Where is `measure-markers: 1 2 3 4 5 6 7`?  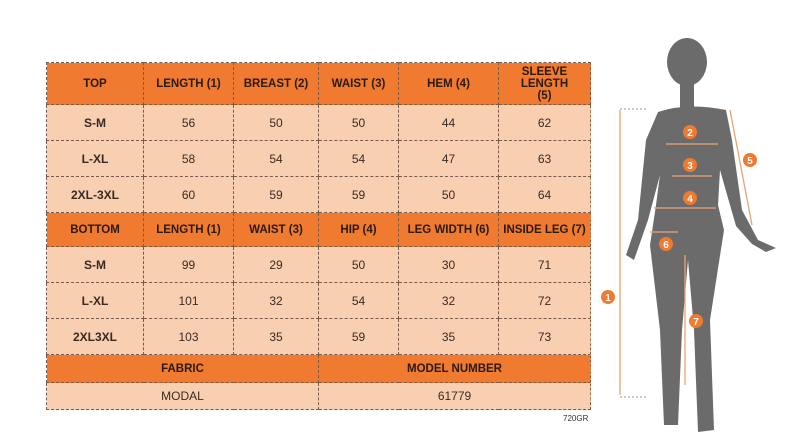 measure-markers: 1 2 3 4 5 6 7 is located at coordinates (679, 226).